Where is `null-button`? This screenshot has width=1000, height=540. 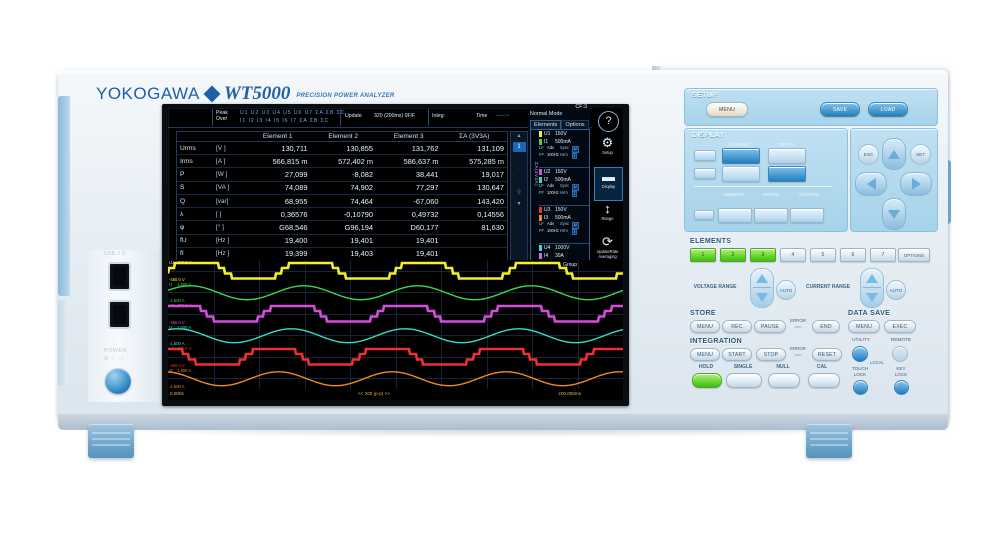
null-button is located at coordinates (784, 380).